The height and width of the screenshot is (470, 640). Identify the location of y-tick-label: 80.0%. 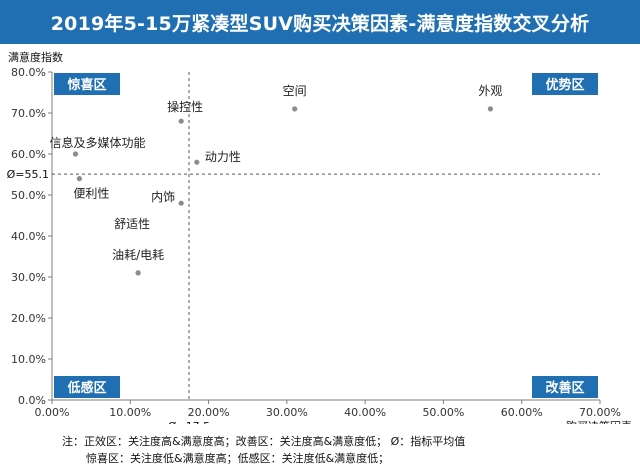
(28, 72).